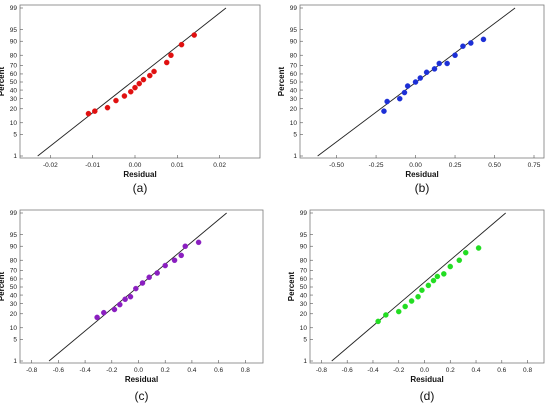 This screenshot has height=409, width=550. Describe the element at coordinates (450, 370) in the screenshot. I see `x-tick-label: 0.2` at that location.